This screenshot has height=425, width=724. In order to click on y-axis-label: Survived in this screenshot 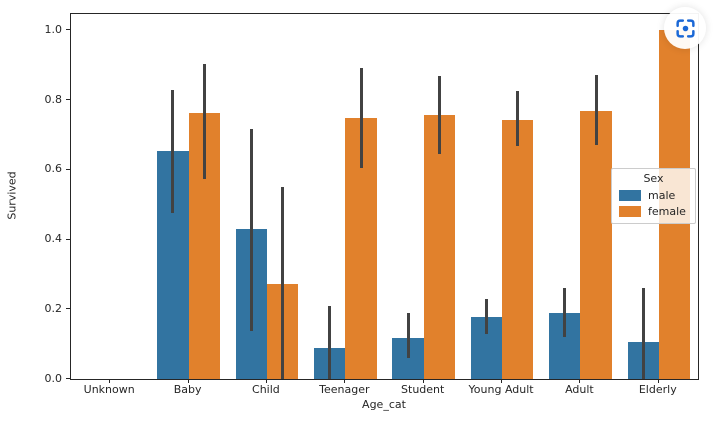, I will do `click(12, 195)`.